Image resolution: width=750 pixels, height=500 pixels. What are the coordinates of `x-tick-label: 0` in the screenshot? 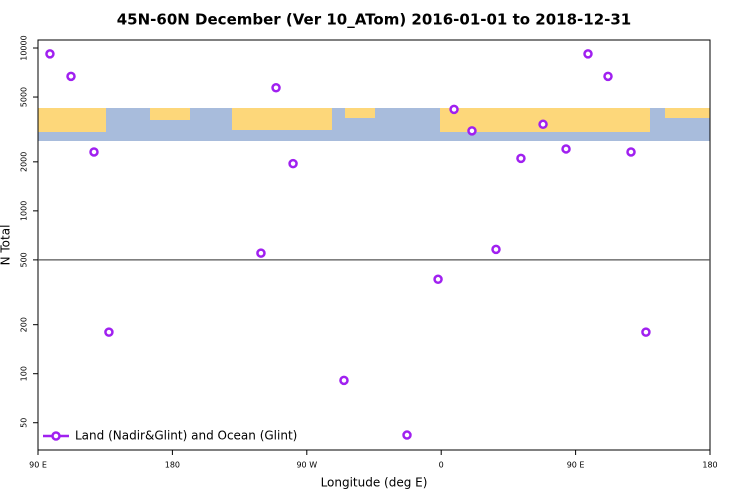 It's located at (441, 465).